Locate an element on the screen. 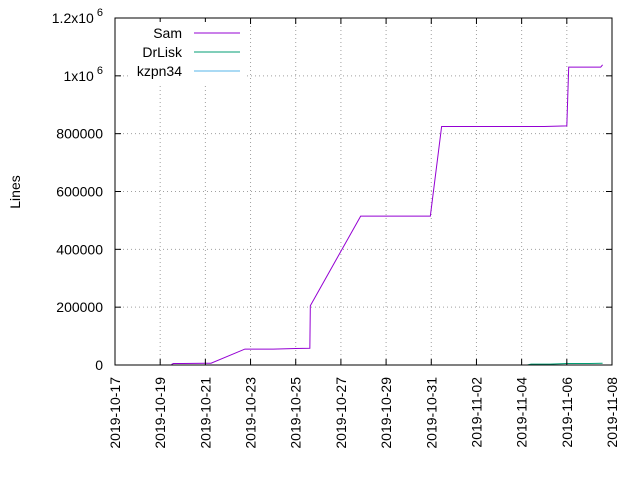  x-tick-label: 2019-11-02 is located at coordinates (476, 412).